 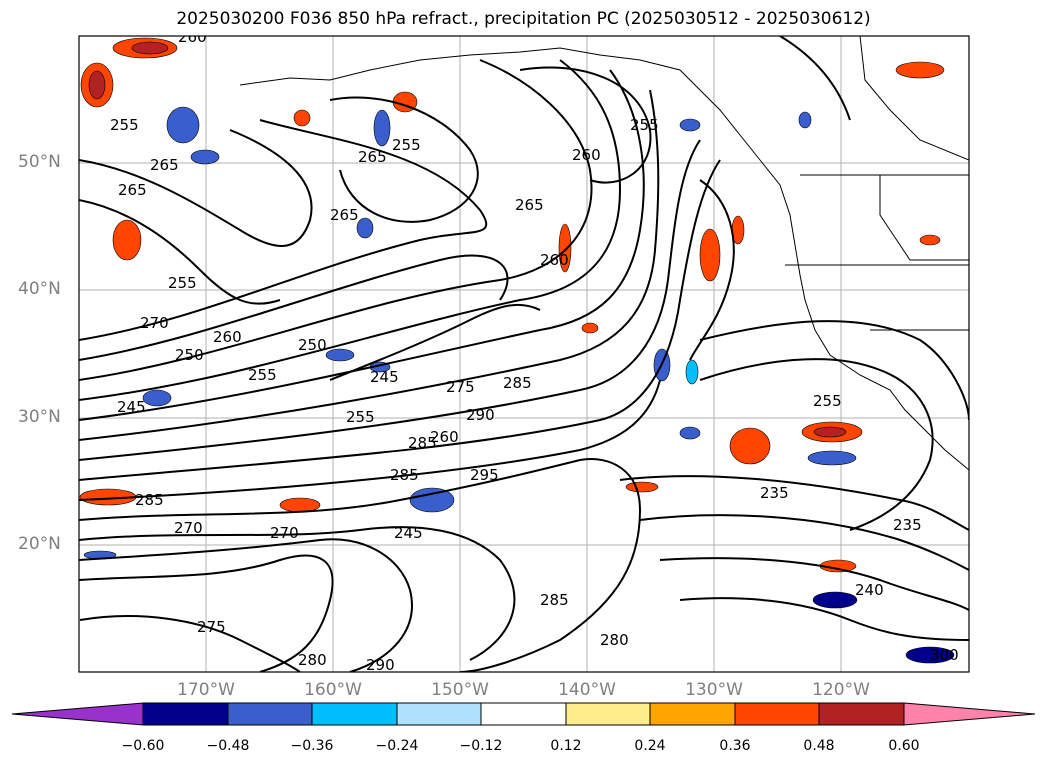 What do you see at coordinates (397, 746) in the screenshot?
I see `colorbar-tick-label: −0.24` at bounding box center [397, 746].